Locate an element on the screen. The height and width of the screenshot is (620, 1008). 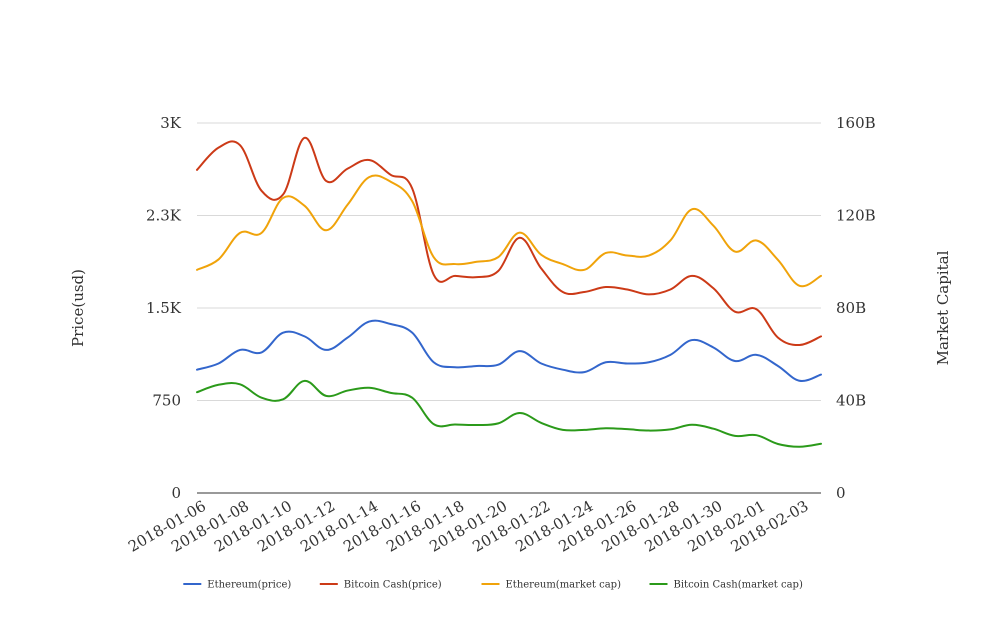
legend-item: Ethereum(price) is located at coordinates (237, 585).